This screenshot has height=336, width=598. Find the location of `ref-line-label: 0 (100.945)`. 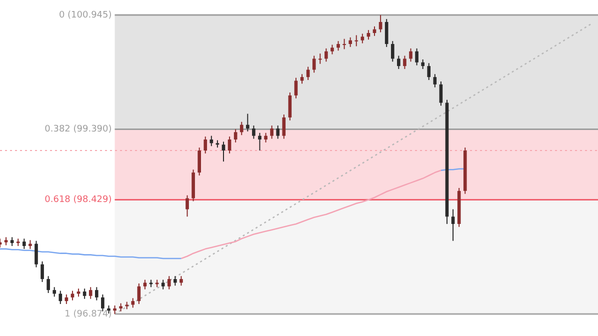

ref-line-label: 0 (100.945) is located at coordinates (85, 15).